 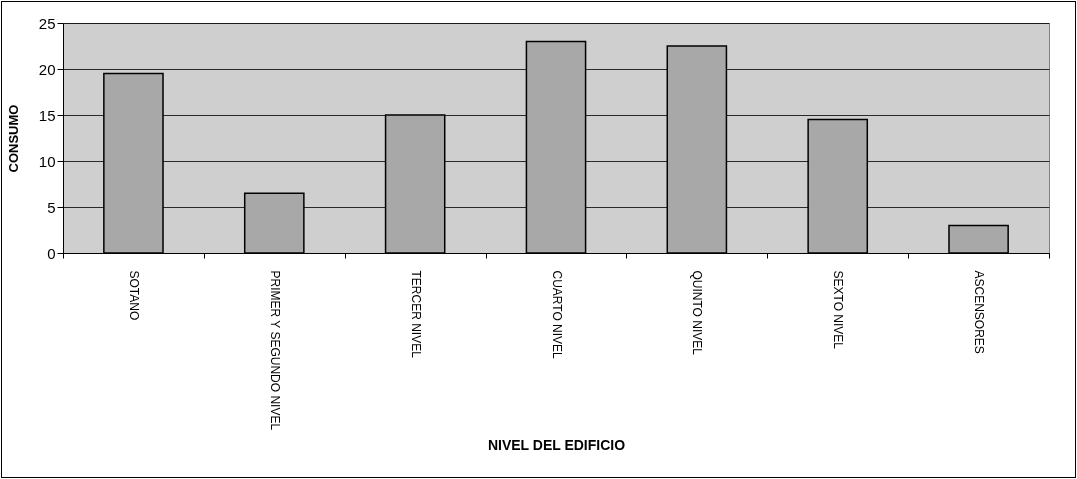 I want to click on y-tick-label: 25, so click(x=47, y=23).